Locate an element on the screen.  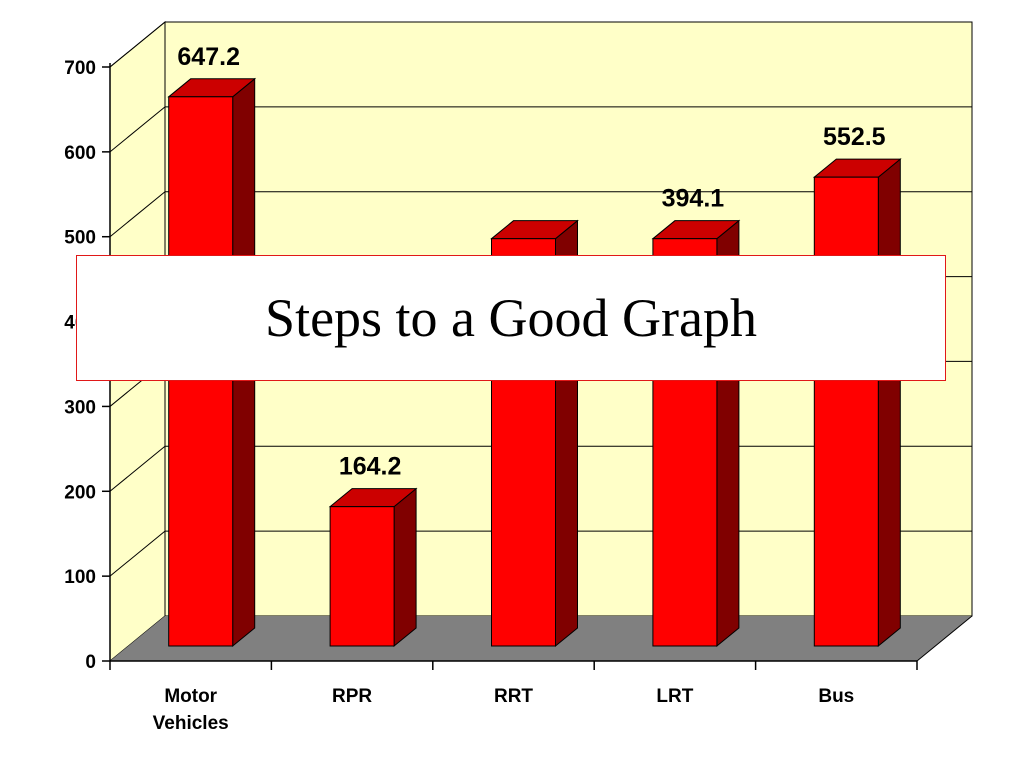
x-category-label: Motor is located at coordinates (190, 696).